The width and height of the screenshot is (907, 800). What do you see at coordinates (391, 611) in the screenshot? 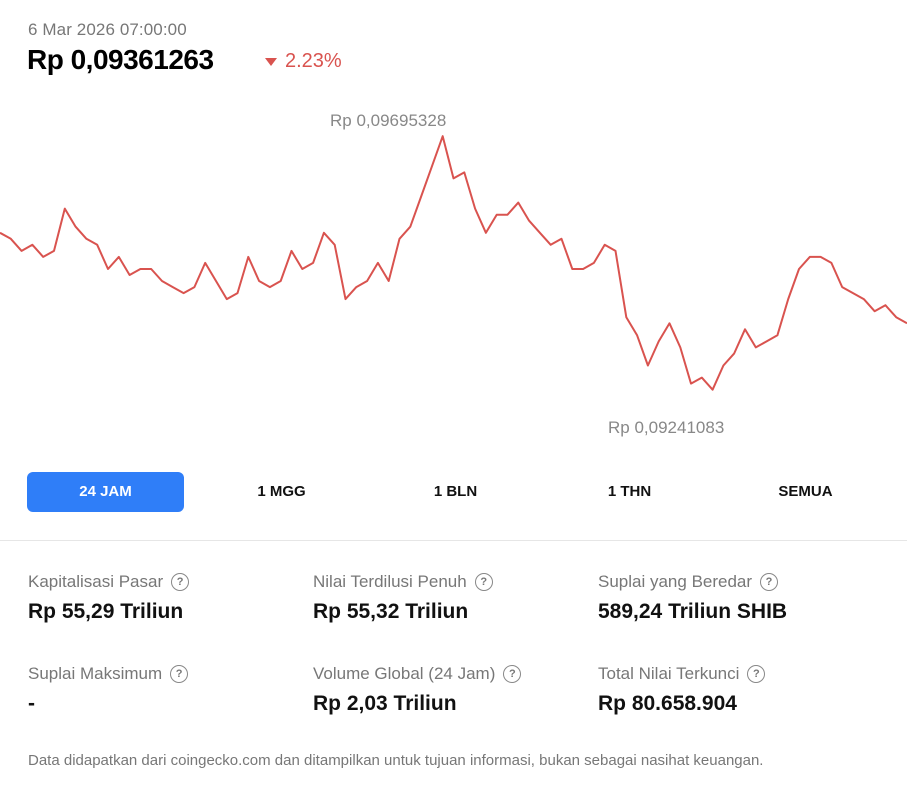
I see `stat-value: Rp 55,32 Triliun` at bounding box center [391, 611].